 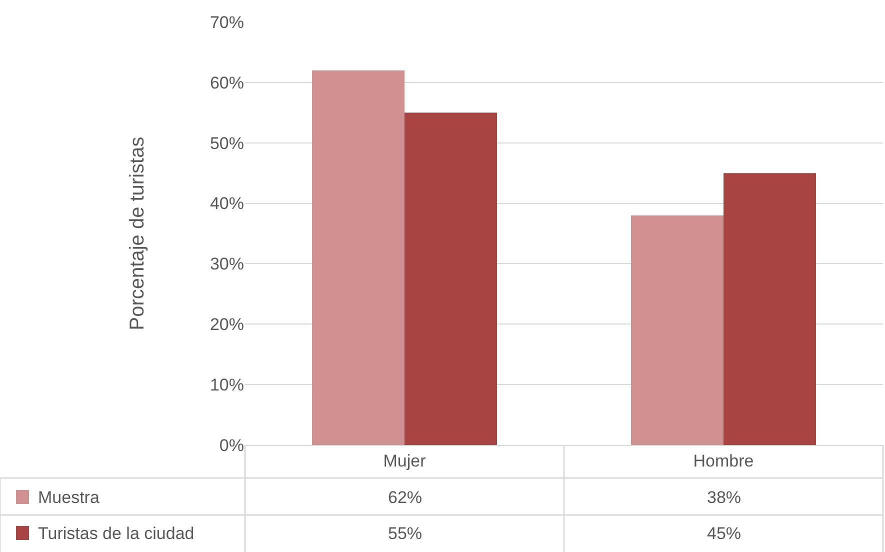 I want to click on x-tick-label: Mujer, so click(x=404, y=460).